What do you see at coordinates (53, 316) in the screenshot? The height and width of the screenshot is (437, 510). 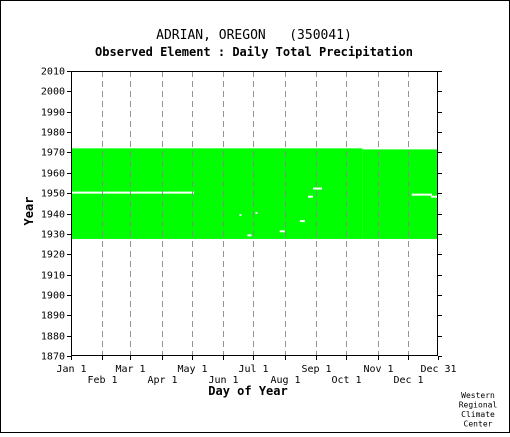 I see `y-tick-label: 1890` at bounding box center [53, 316].